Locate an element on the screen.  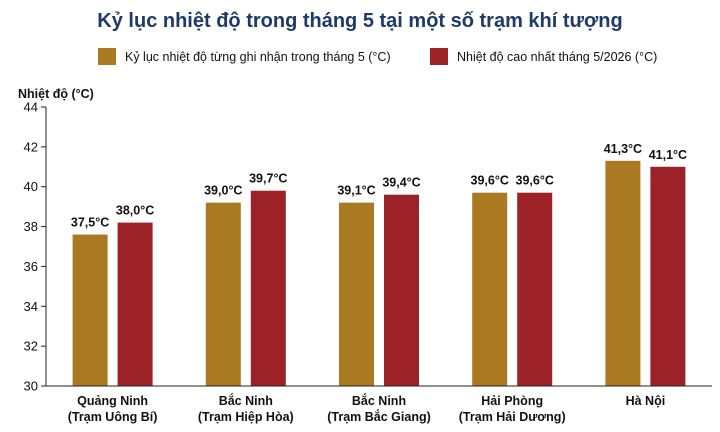
legend-swatch-record is located at coordinates (107, 56).